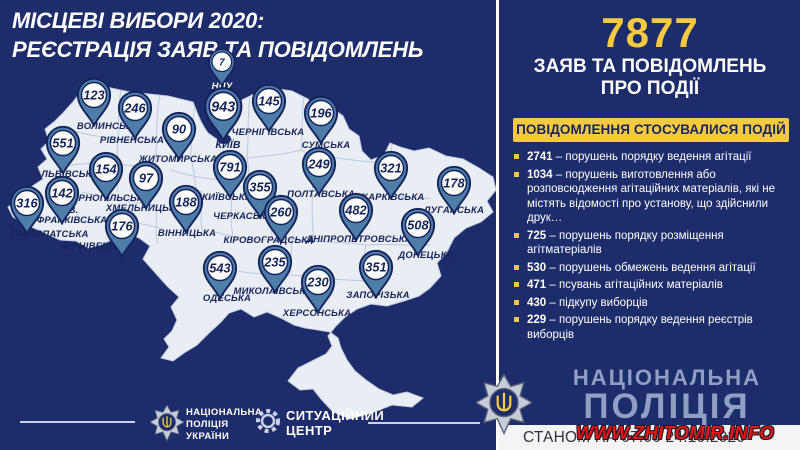 The height and width of the screenshot is (450, 800). Describe the element at coordinates (146, 187) in the screenshot. I see `region-pin: 97` at that location.